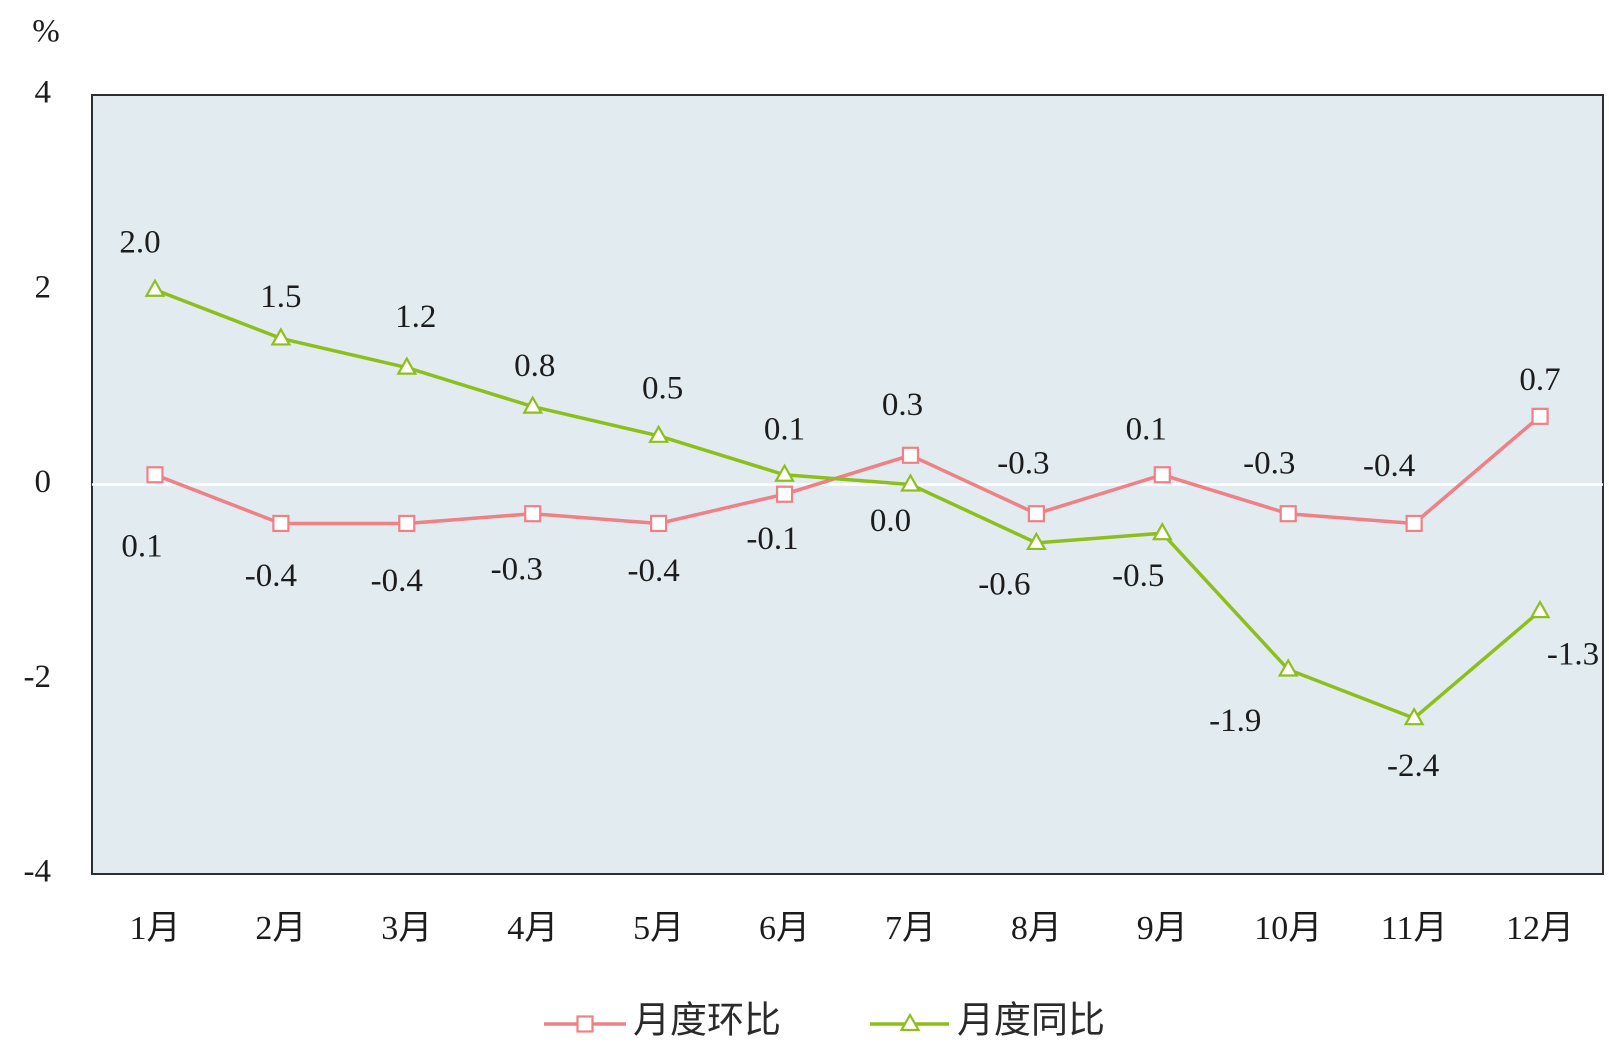 The height and width of the screenshot is (1050, 1609). Describe the element at coordinates (784, 928) in the screenshot. I see `x-category-label: 6月` at that location.